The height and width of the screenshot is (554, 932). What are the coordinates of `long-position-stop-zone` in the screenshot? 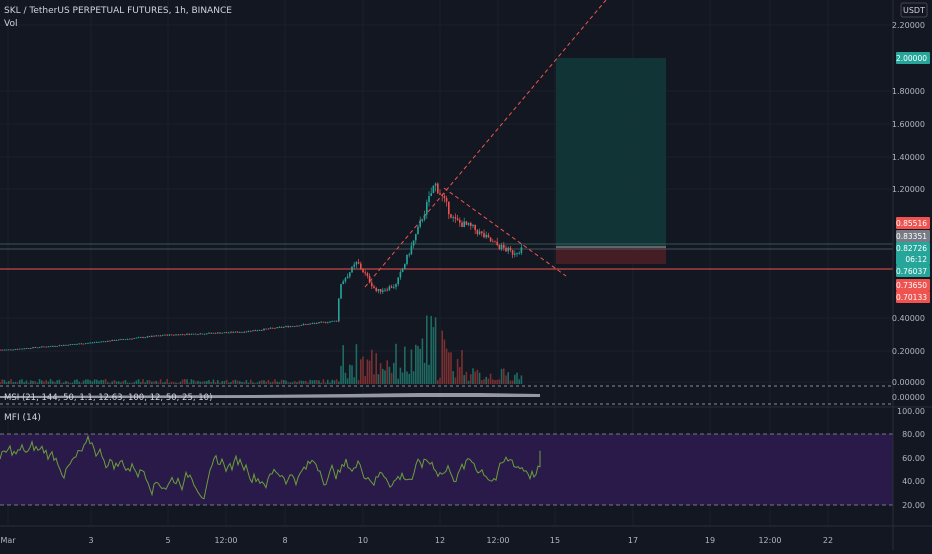 It's located at (611, 255).